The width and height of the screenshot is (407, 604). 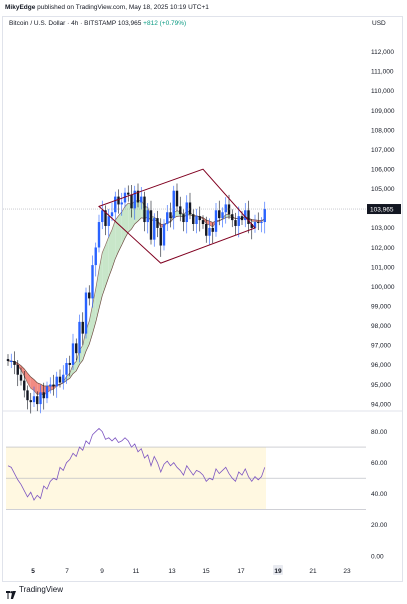 I want to click on time-axis-label: 15, so click(x=206, y=571).